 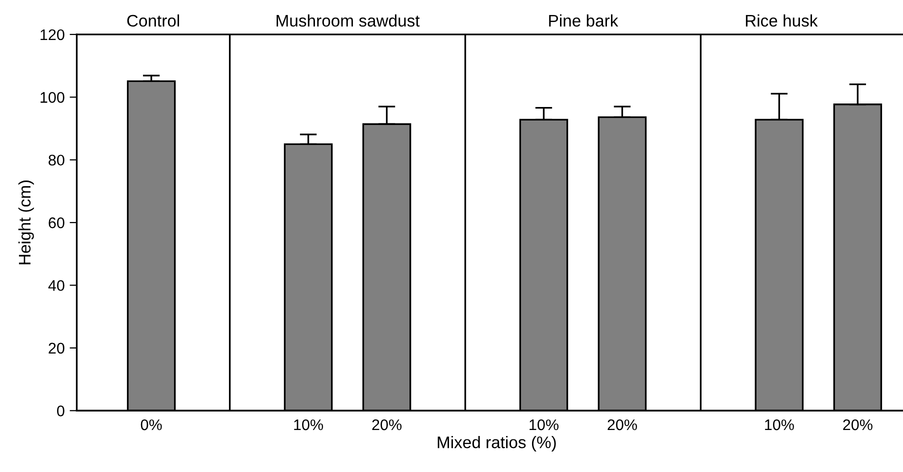 What do you see at coordinates (497, 444) in the screenshot?
I see `x-axis-title: Mixed ratios (%)` at bounding box center [497, 444].